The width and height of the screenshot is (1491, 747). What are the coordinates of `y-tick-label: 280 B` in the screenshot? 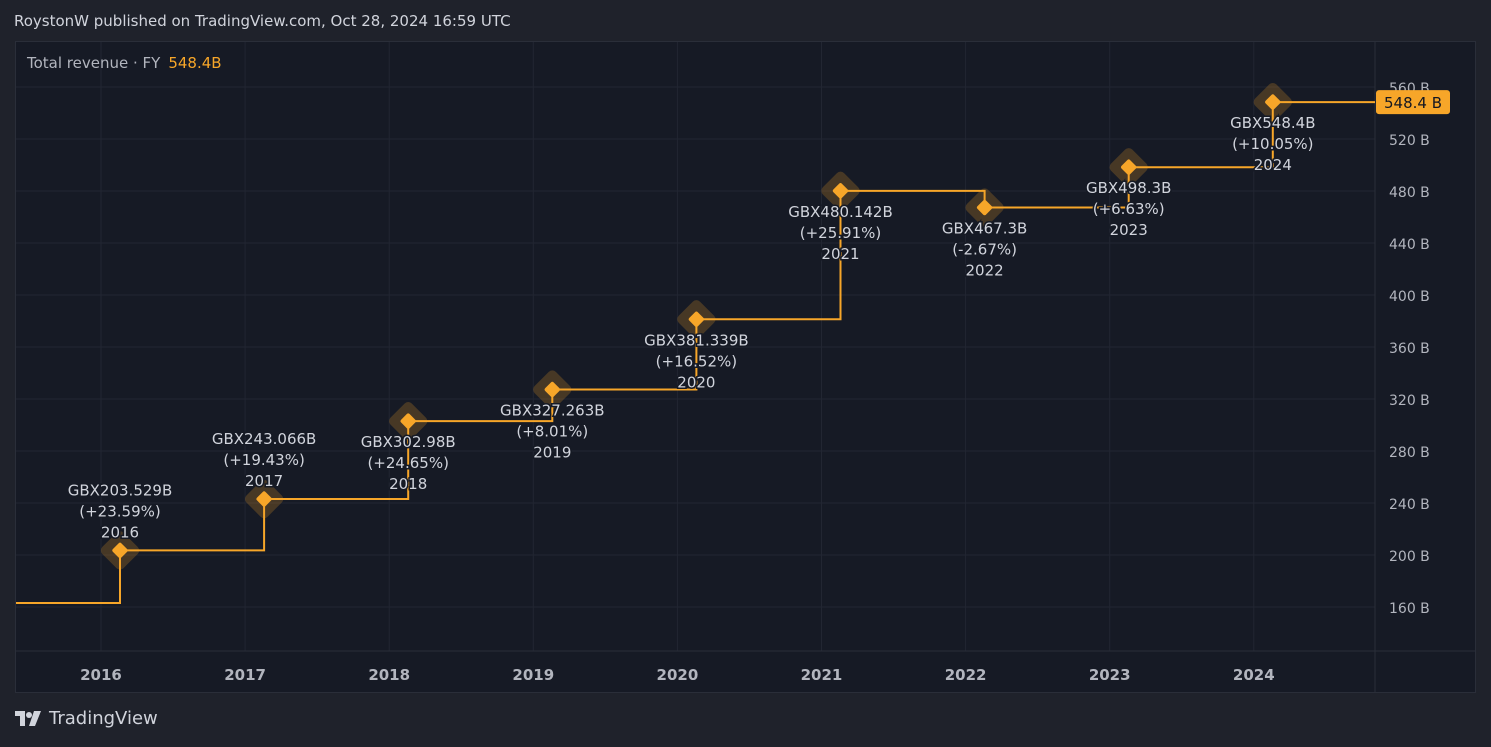 It's located at (1409, 453).